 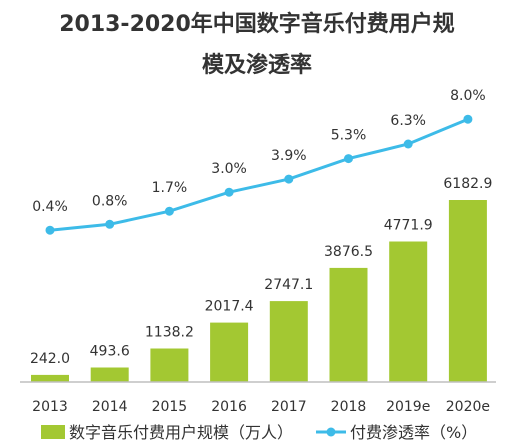 What do you see at coordinates (348, 252) in the screenshot?
I see `bar-value-label-2018: 3876.5` at bounding box center [348, 252].